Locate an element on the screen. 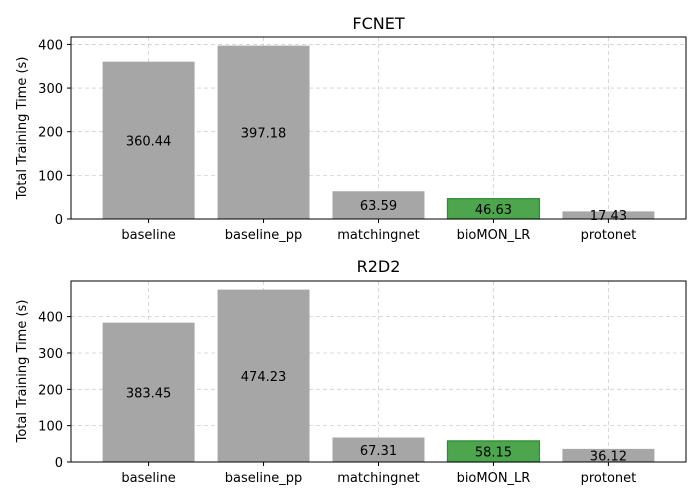  data-label: 63.59 is located at coordinates (378, 206).